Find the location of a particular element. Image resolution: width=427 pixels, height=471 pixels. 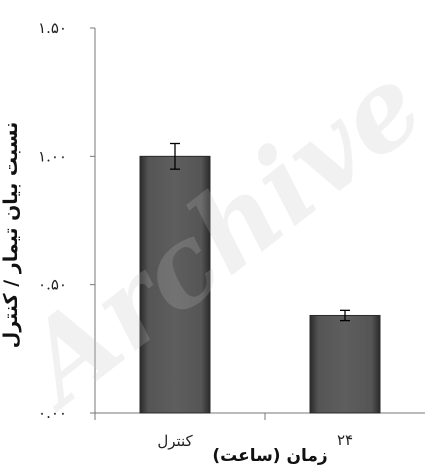

y-tick-label: ۰.۵۰ is located at coordinates (52, 285).